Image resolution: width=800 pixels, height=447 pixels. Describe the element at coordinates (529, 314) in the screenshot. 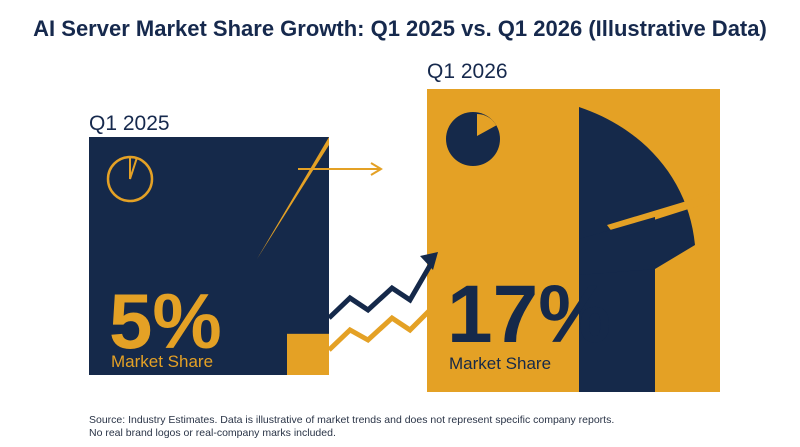

I see `data-label-q1-2026: 17%` at that location.